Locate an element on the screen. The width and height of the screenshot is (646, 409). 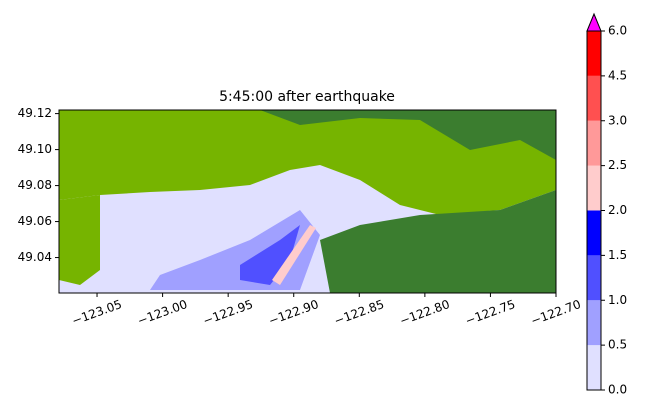
x-tick-label: −122.75 is located at coordinates (490, 312).